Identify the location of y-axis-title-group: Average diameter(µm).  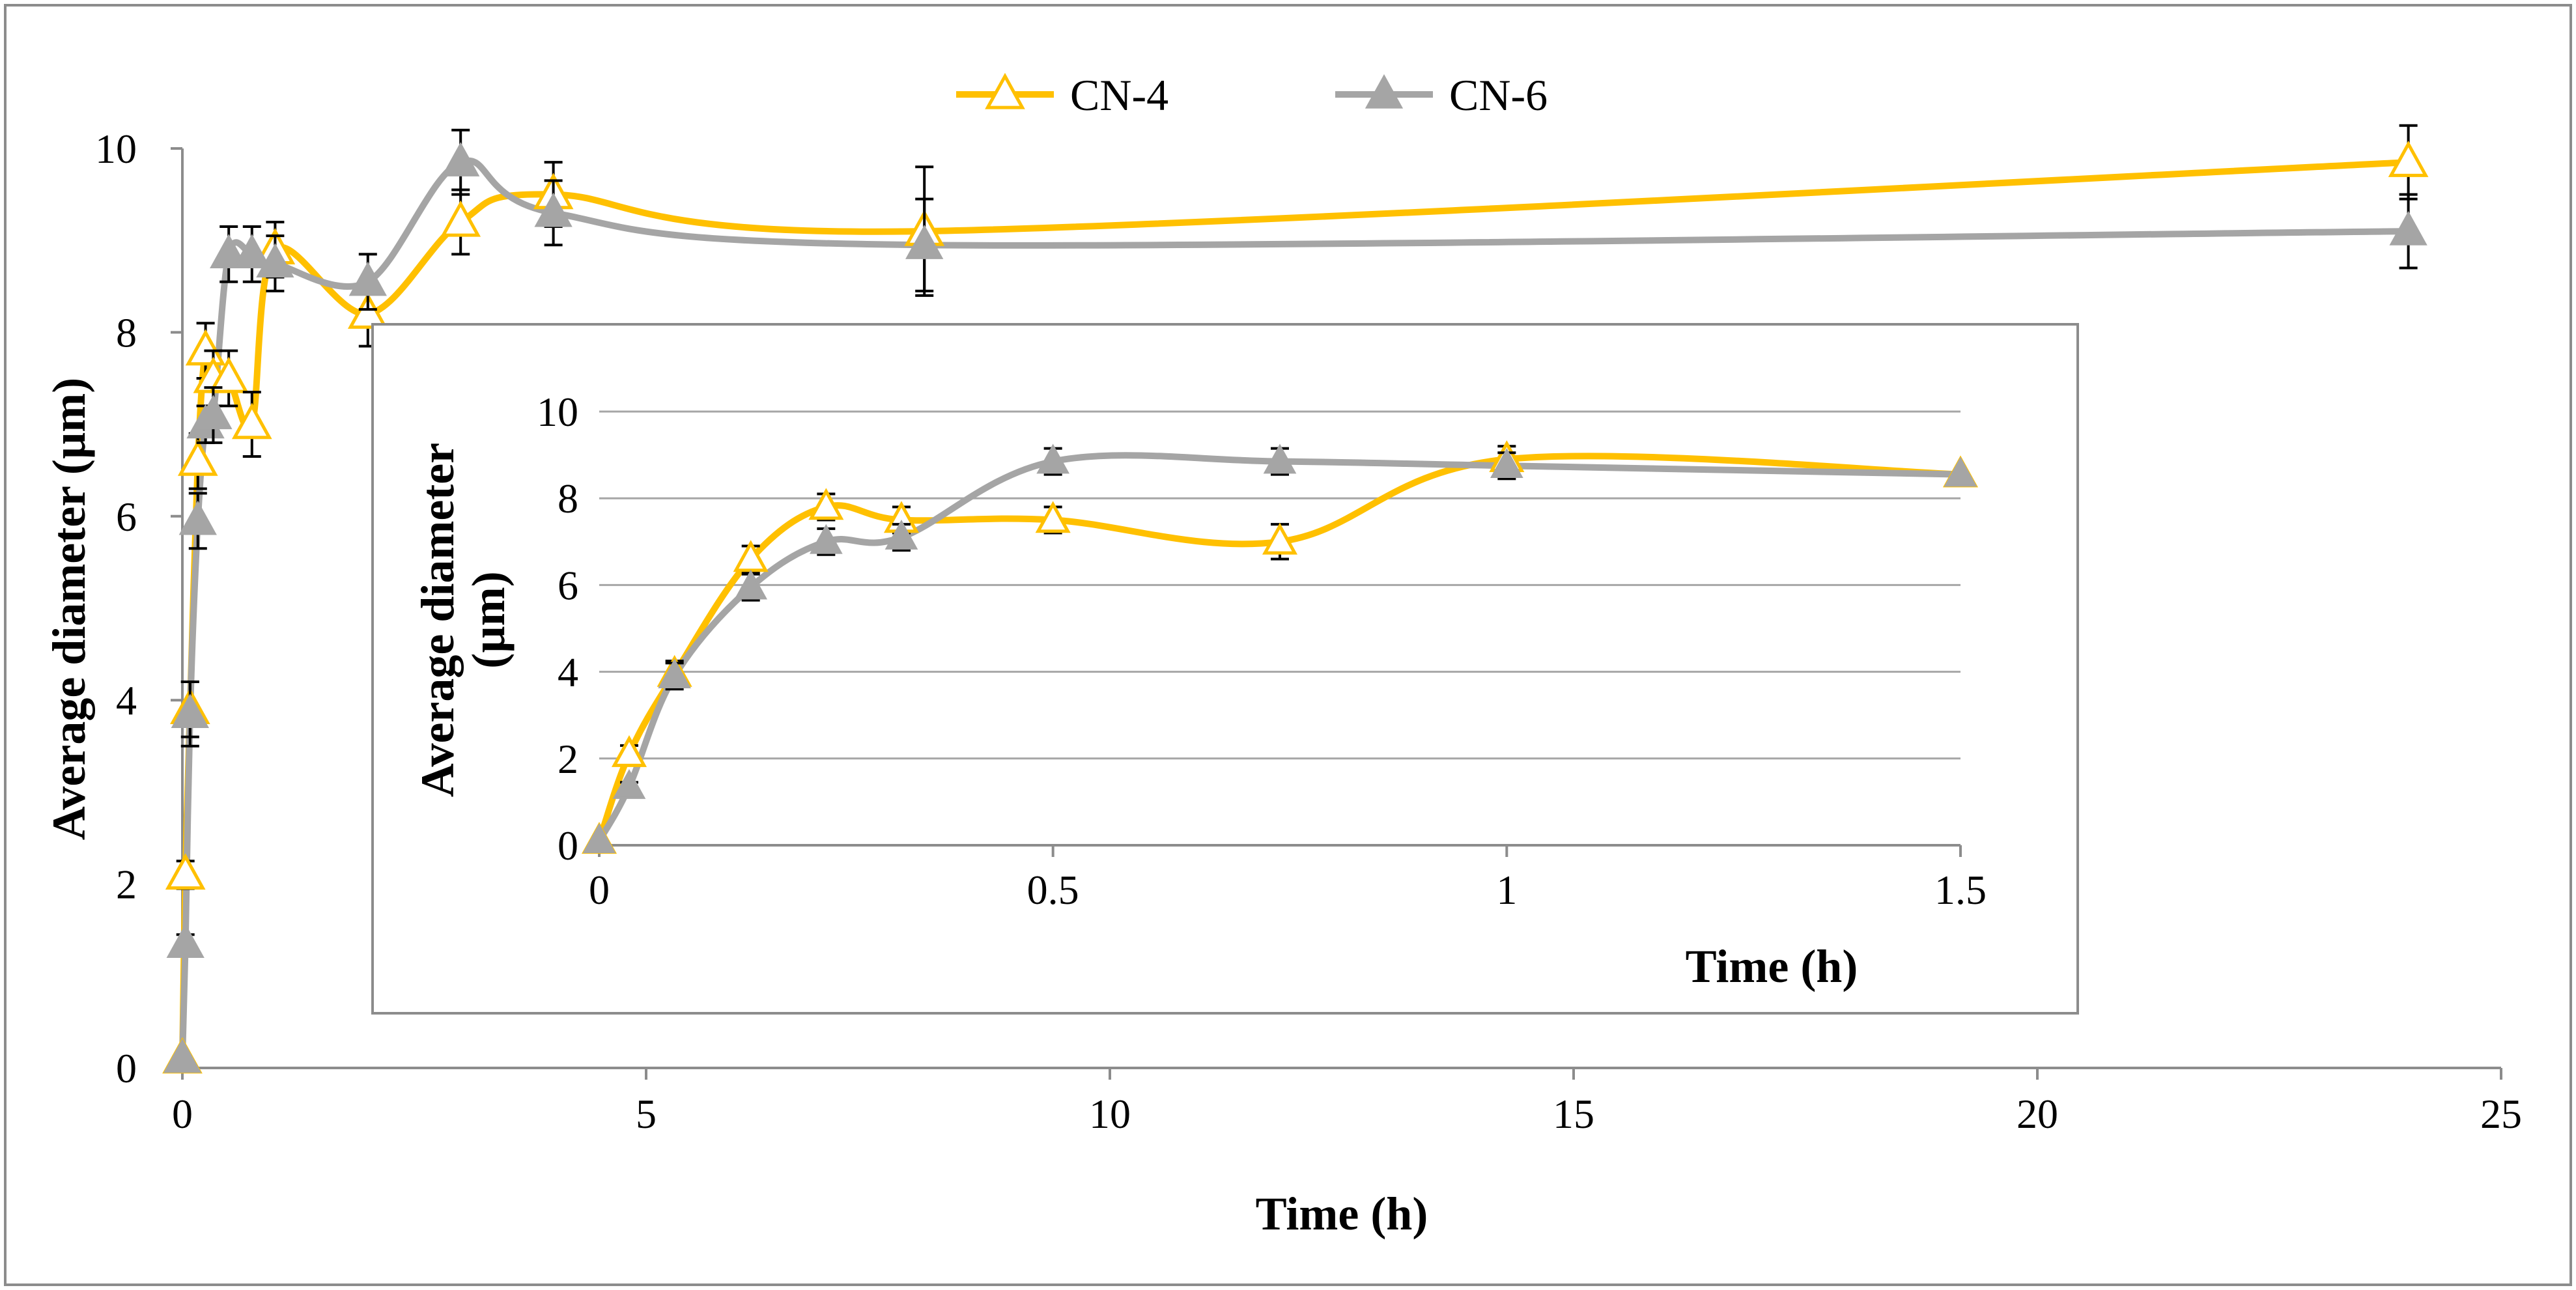
(463, 620).